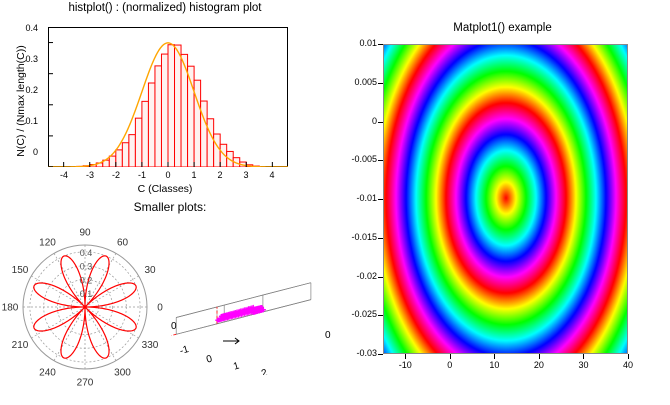 The height and width of the screenshot is (405, 670). I want to click on matplot-xtick-label: -10, so click(405, 365).